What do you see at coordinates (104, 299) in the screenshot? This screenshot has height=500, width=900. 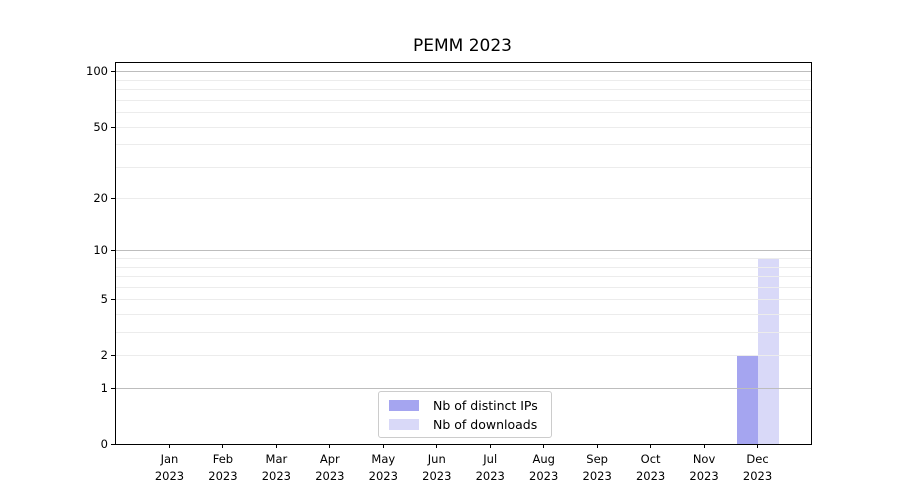 I see `y-tick-label: 5` at bounding box center [104, 299].